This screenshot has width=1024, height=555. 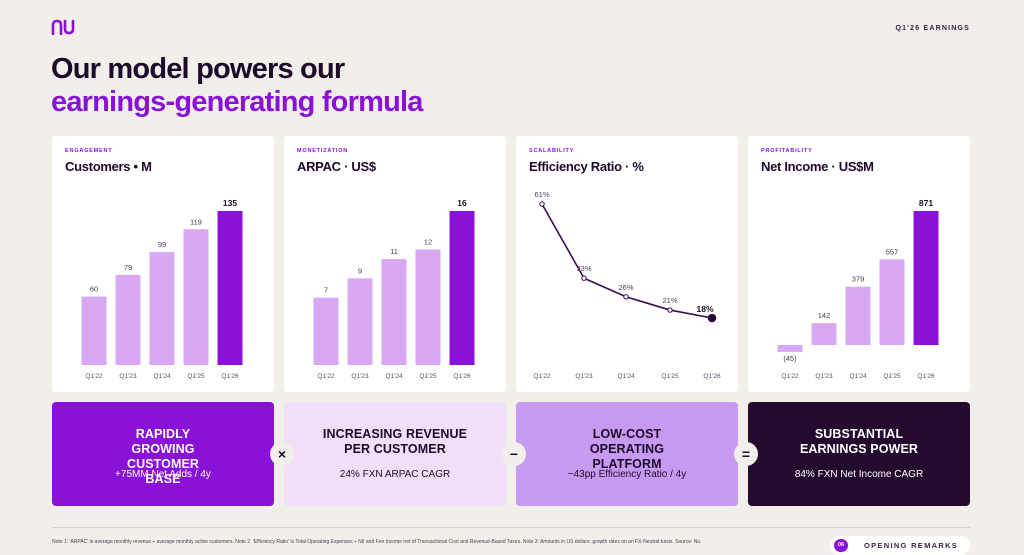 I want to click on data-label: 16, so click(x=462, y=203).